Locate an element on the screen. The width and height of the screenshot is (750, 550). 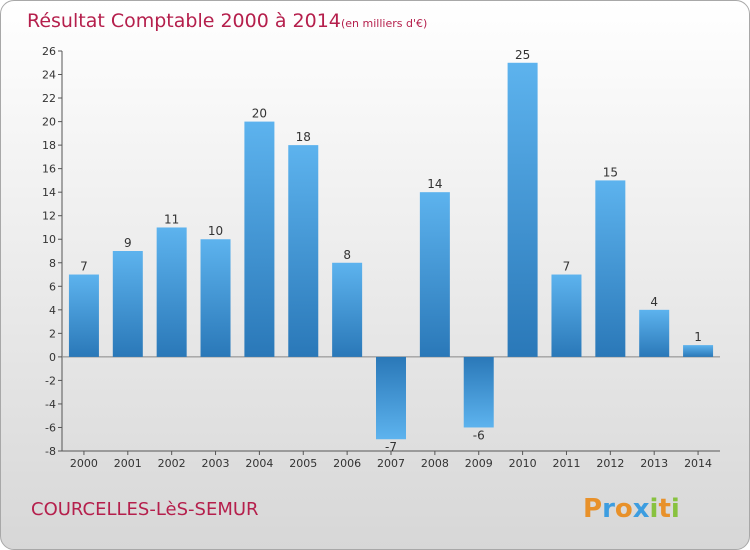
bar-2000 is located at coordinates (83, 315).